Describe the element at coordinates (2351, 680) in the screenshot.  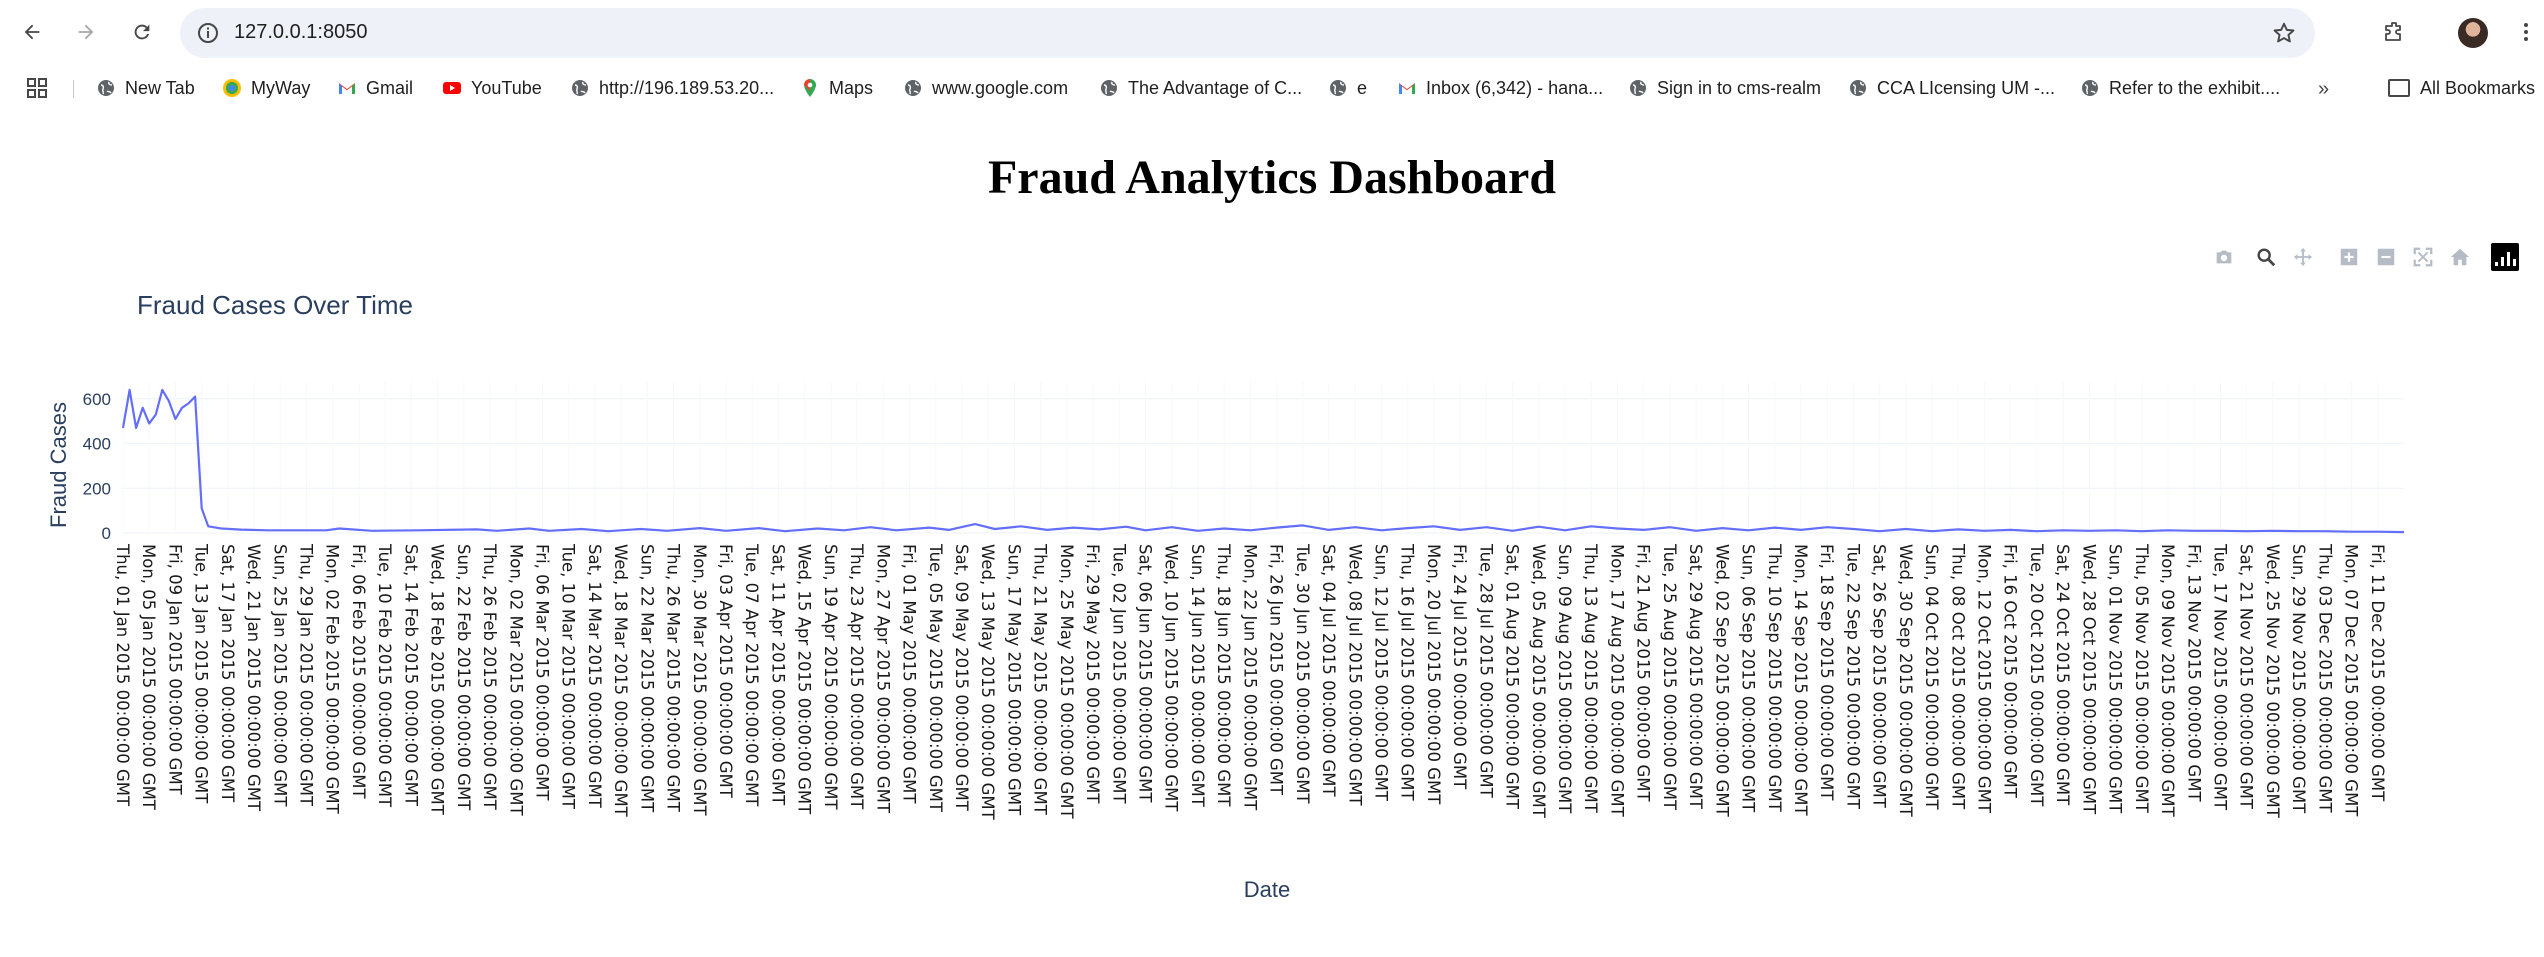
I see `x-tick-label: Mon, 07 Dec 2015 00:00:00 GMT` at that location.